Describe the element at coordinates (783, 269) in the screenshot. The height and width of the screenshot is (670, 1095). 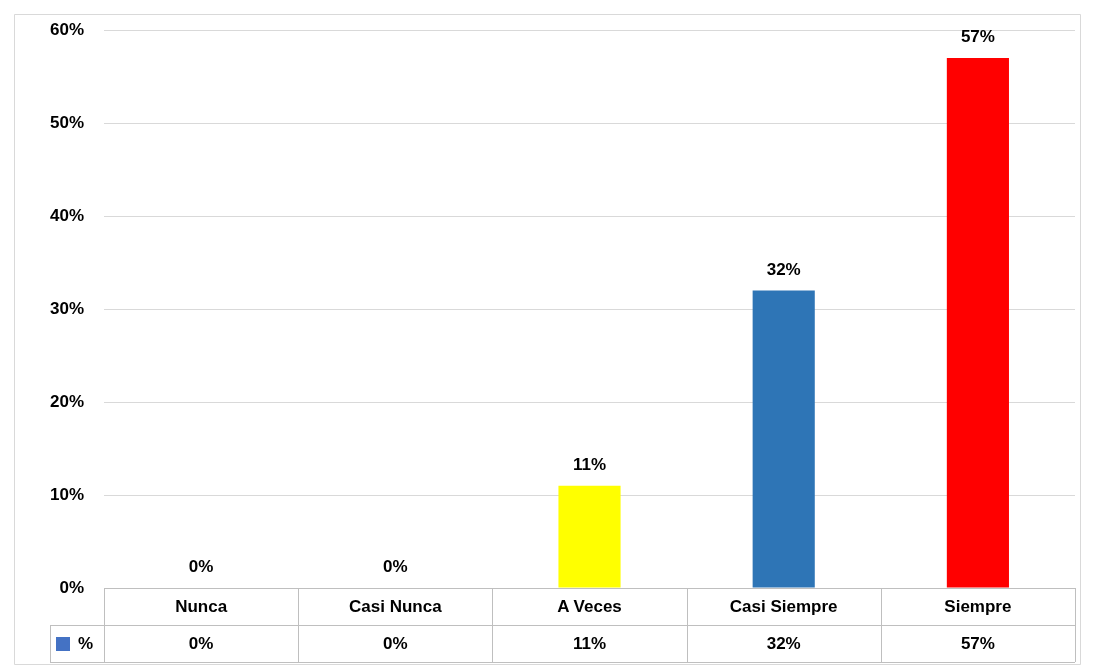
I see `text: 32%` at that location.